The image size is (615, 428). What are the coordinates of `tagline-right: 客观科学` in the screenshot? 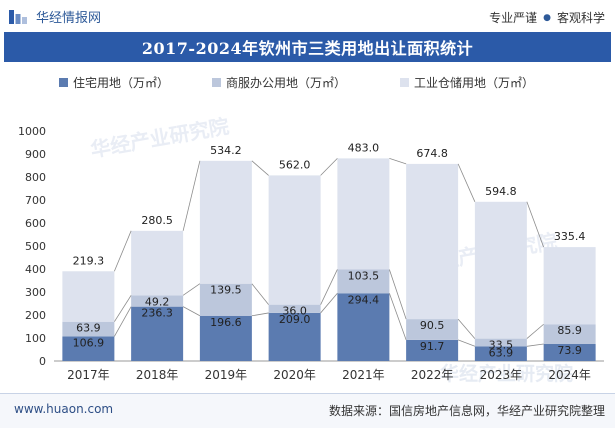 It's located at (580, 18).